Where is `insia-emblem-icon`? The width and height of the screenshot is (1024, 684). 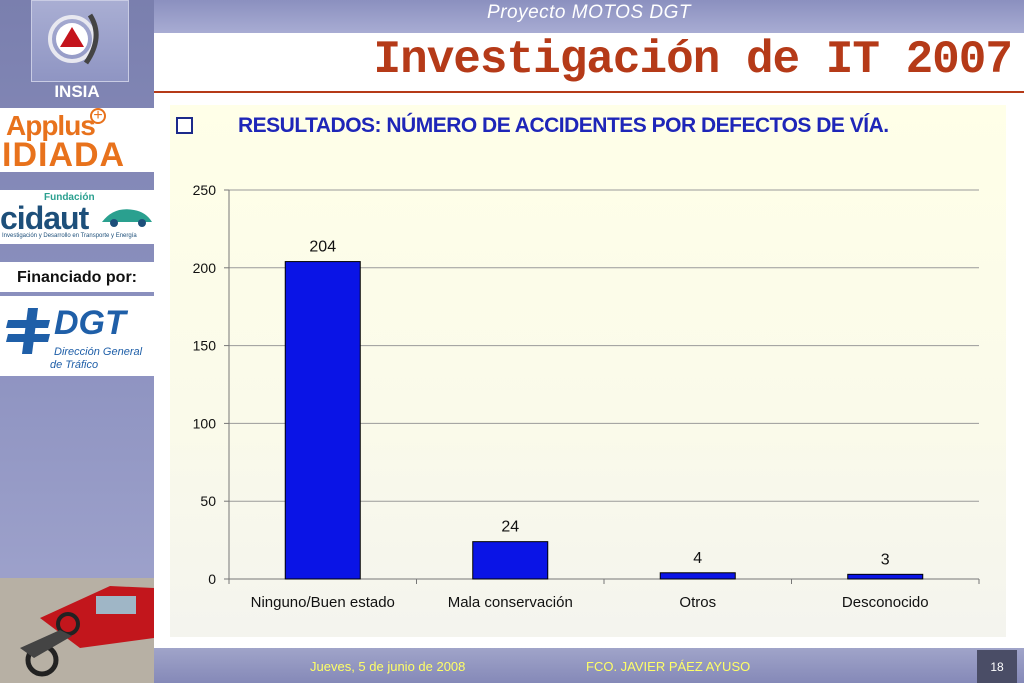
insia-emblem-icon is located at coordinates (73, 39).